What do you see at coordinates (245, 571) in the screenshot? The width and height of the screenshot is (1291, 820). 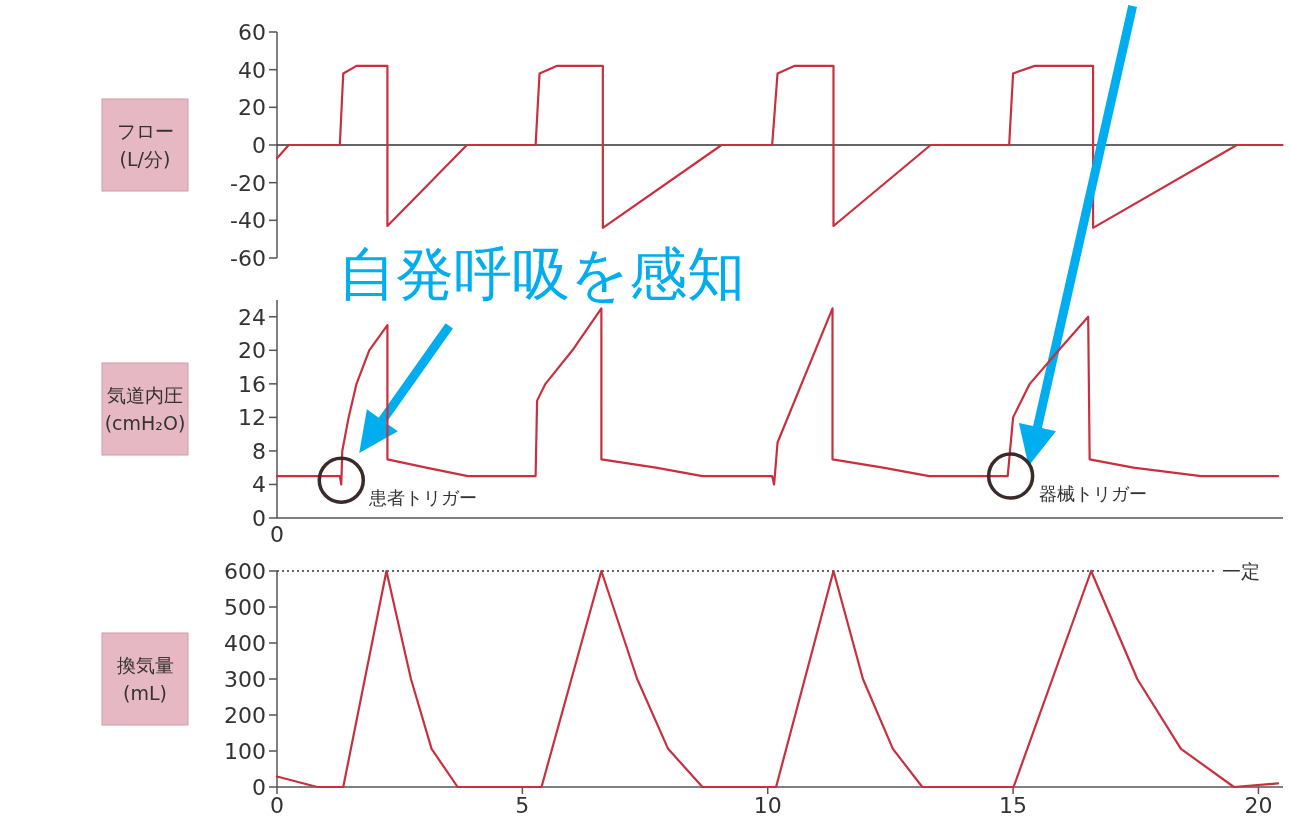 I see `y-tick-label: 600` at bounding box center [245, 571].